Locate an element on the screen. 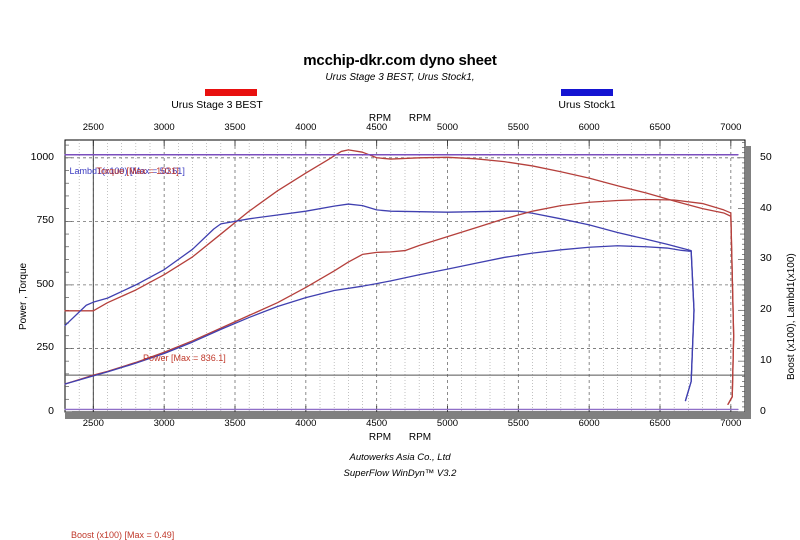  x-tick-top-6000: 6000 is located at coordinates (589, 127).